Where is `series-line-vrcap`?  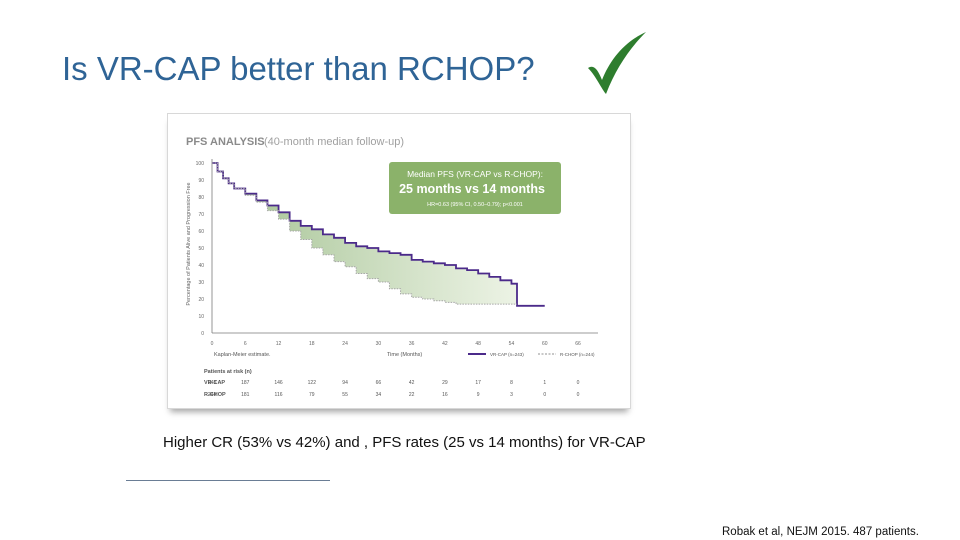
series-line-vrcap is located at coordinates (378, 234).